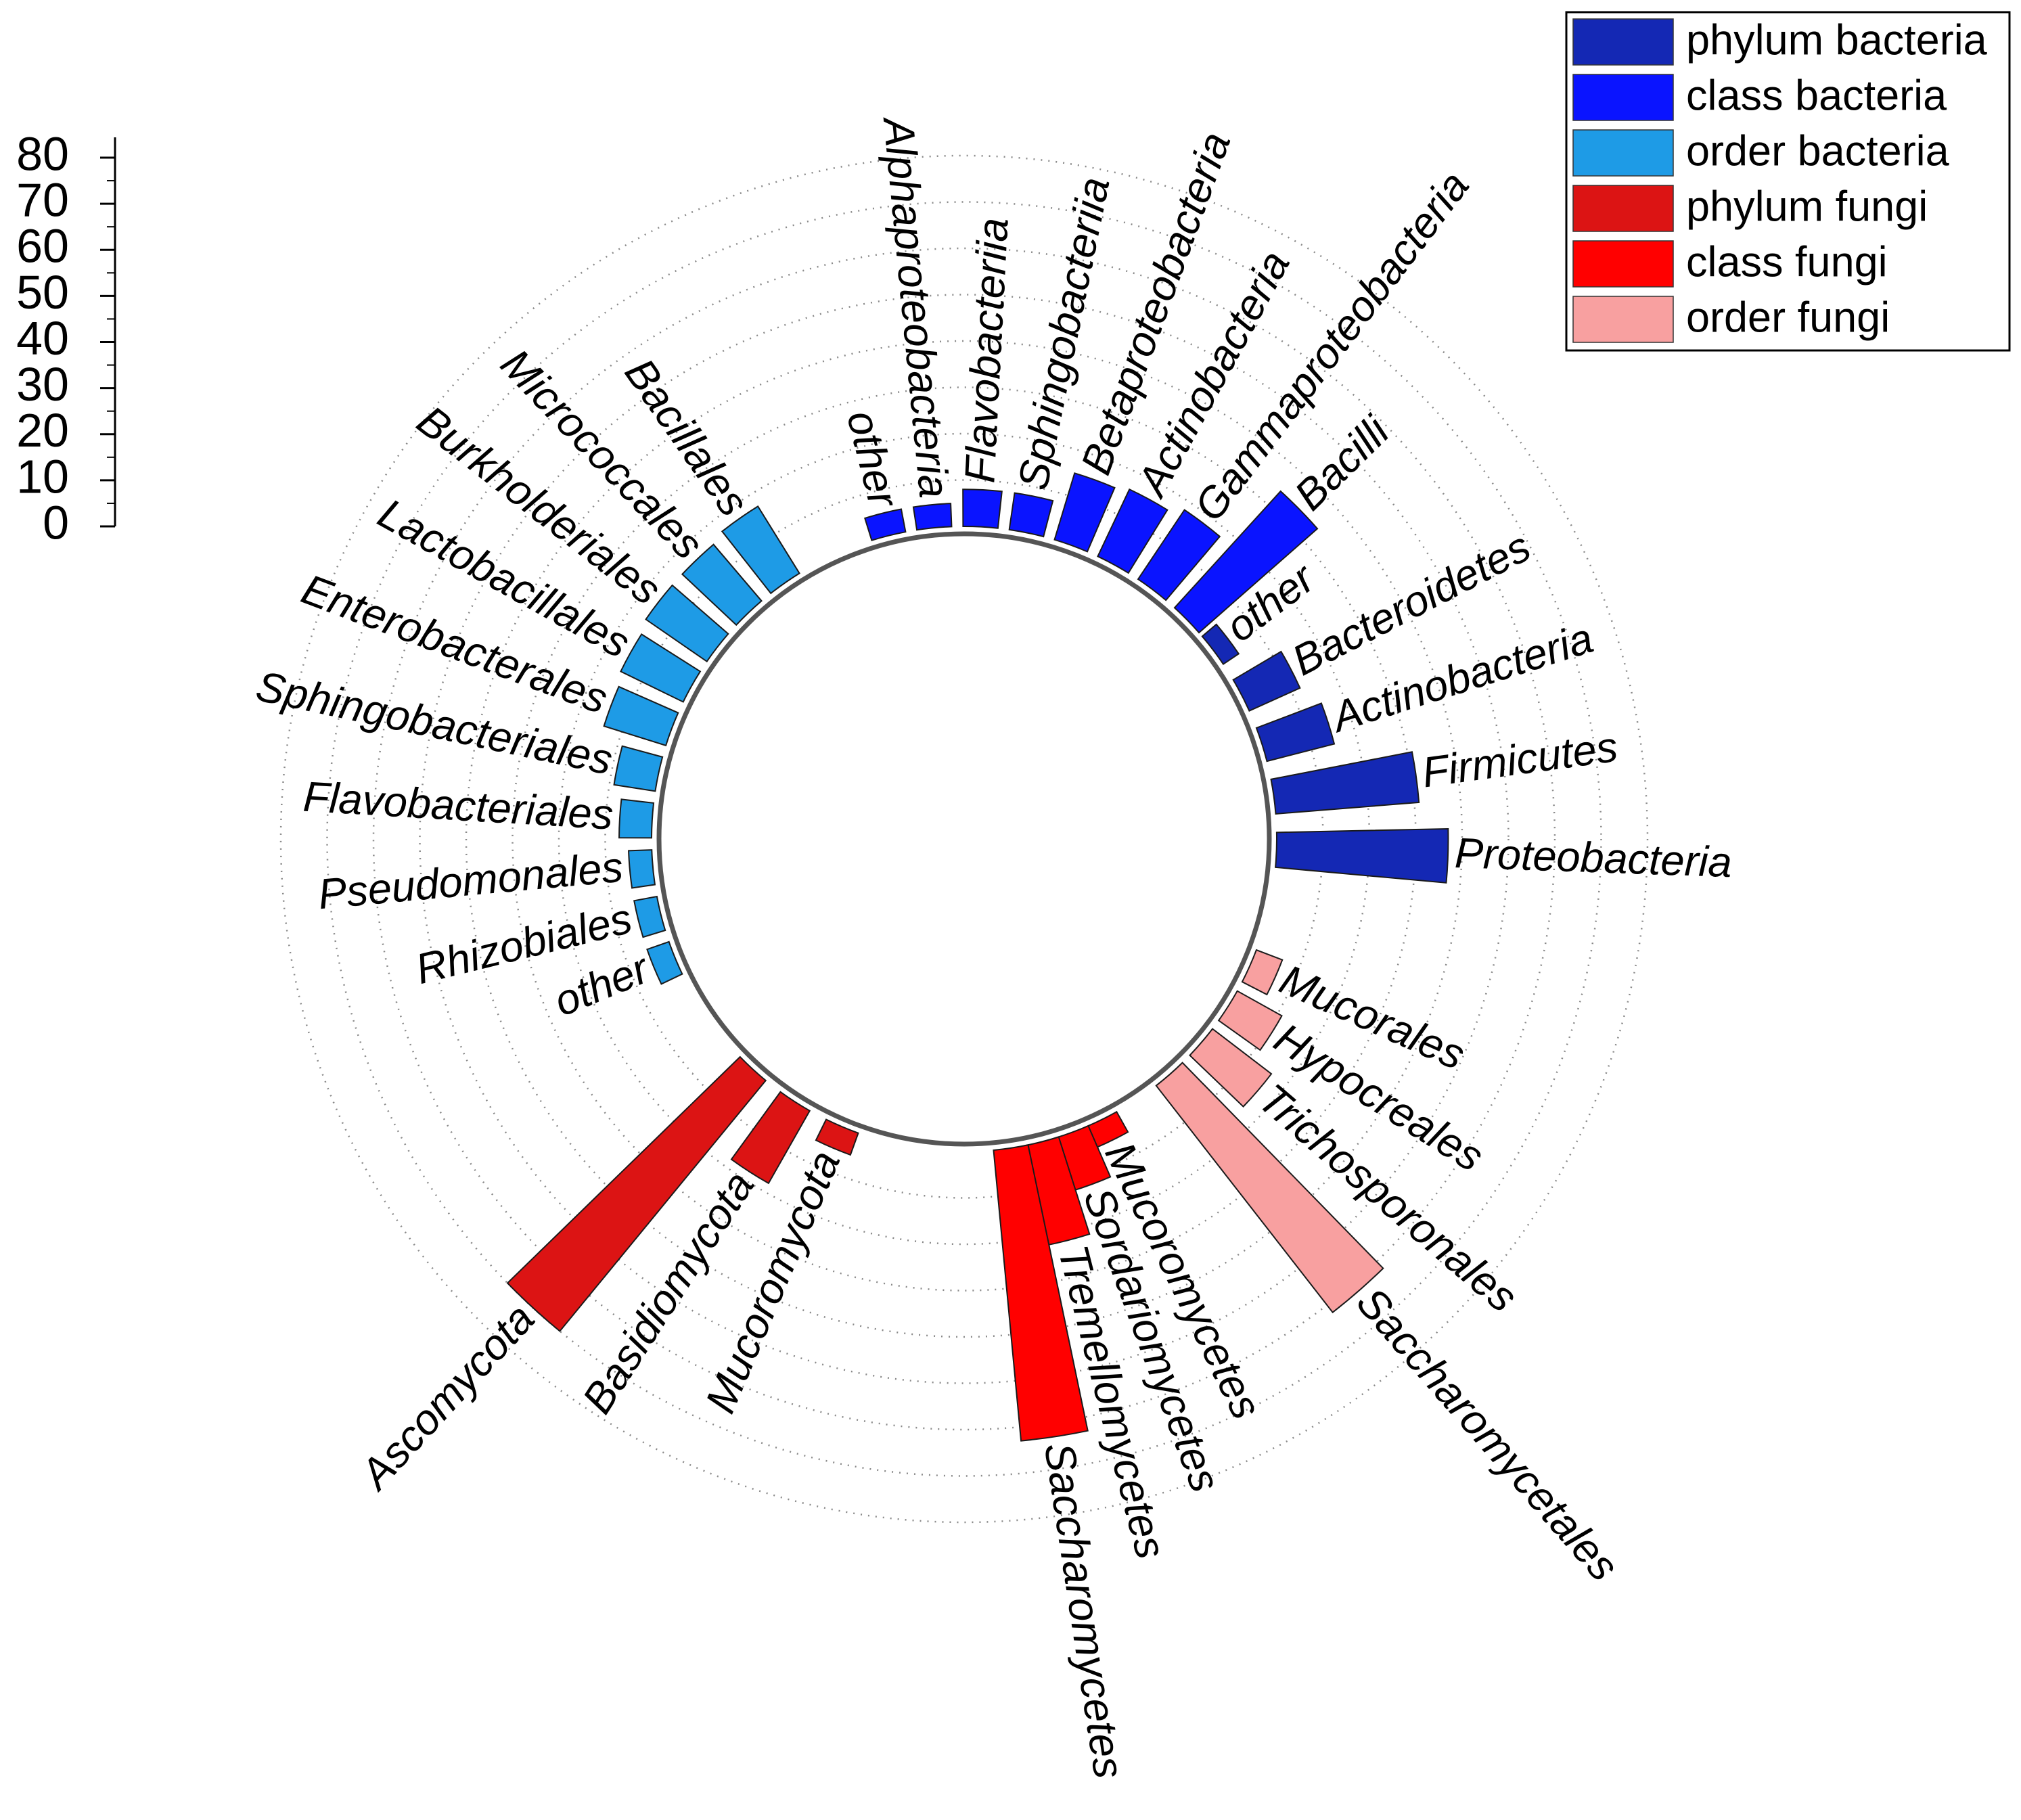 Image resolution: width=2021 pixels, height=1820 pixels. What do you see at coordinates (770, 1138) in the screenshot?
I see `bar-phylum-fungi-basidiomycota` at bounding box center [770, 1138].